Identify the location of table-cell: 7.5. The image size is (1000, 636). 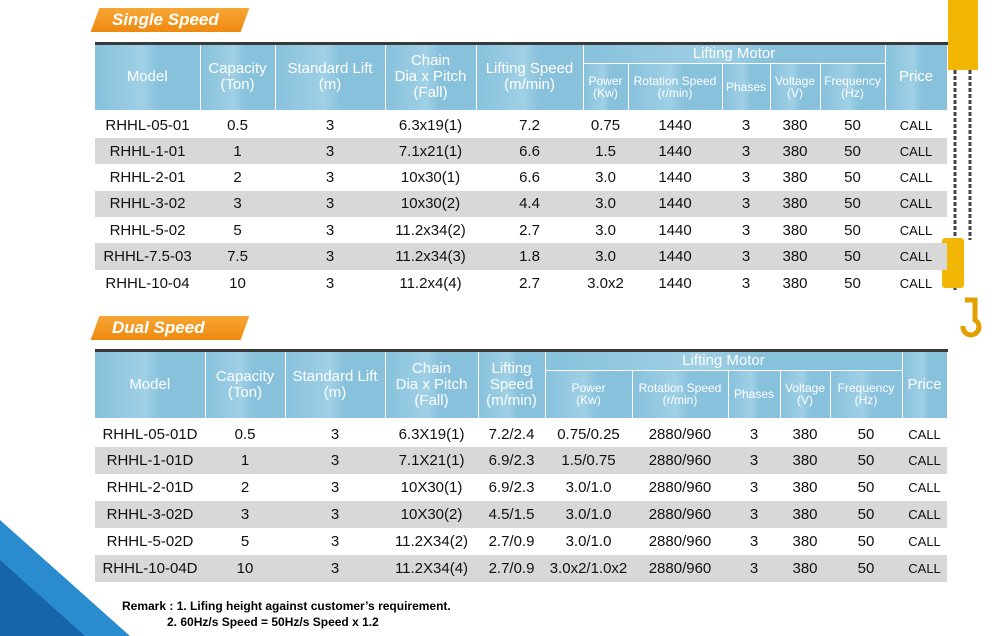
(237, 256).